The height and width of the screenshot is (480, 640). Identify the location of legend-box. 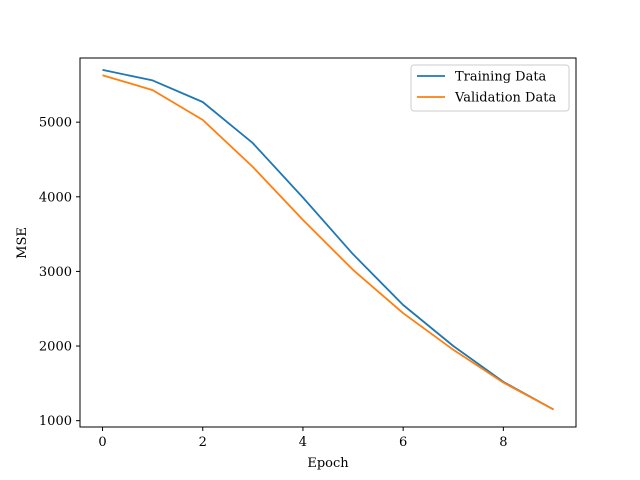
(490, 88).